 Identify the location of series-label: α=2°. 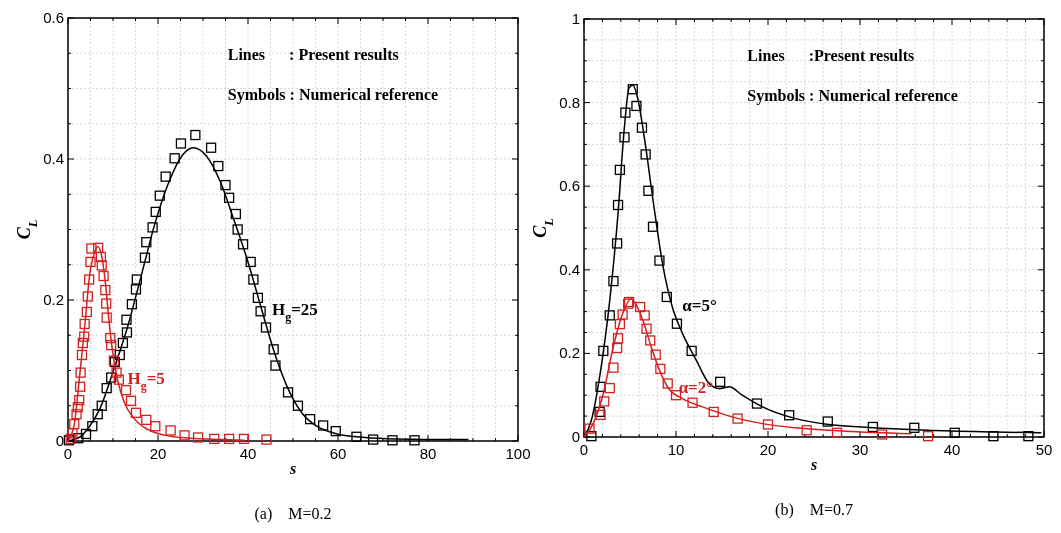
(696, 387).